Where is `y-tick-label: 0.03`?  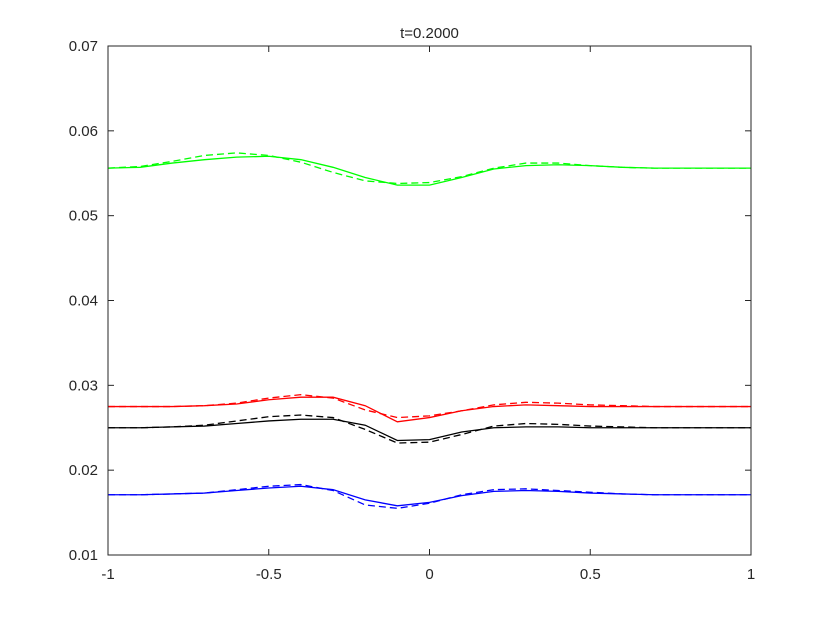 y-tick-label: 0.03 is located at coordinates (83, 385).